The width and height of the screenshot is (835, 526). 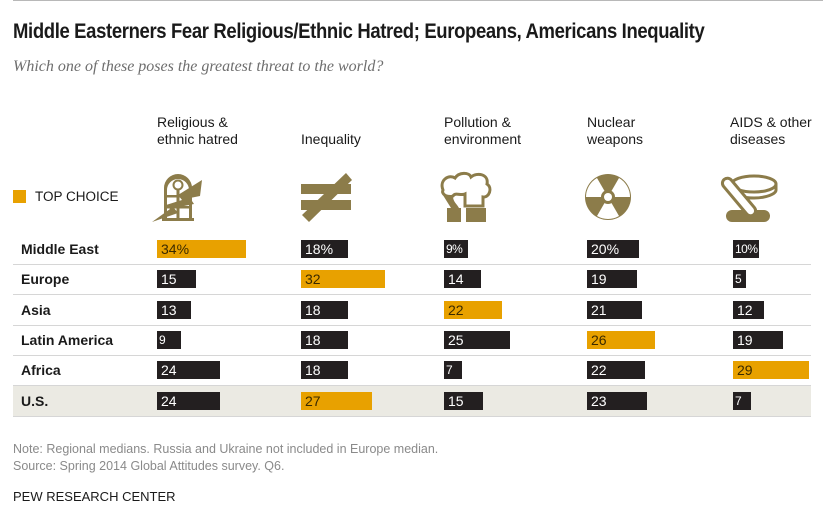 I want to click on column-header-line1, so click(x=331, y=122).